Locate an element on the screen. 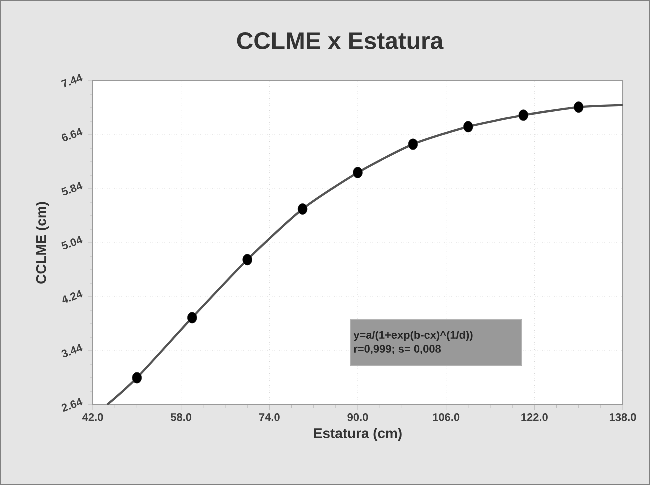 The image size is (650, 485). y-tick-label: 6.64 is located at coordinates (72, 135).